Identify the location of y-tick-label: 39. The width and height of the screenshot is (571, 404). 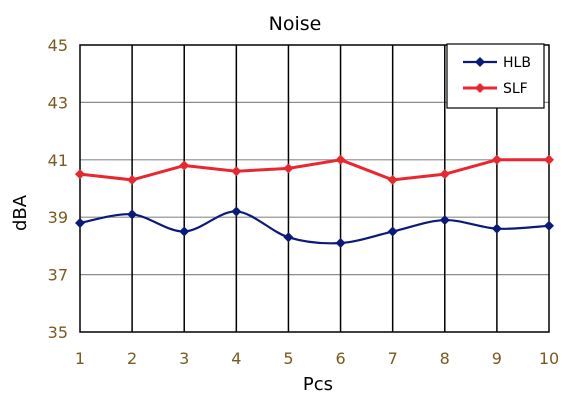
(58, 217).